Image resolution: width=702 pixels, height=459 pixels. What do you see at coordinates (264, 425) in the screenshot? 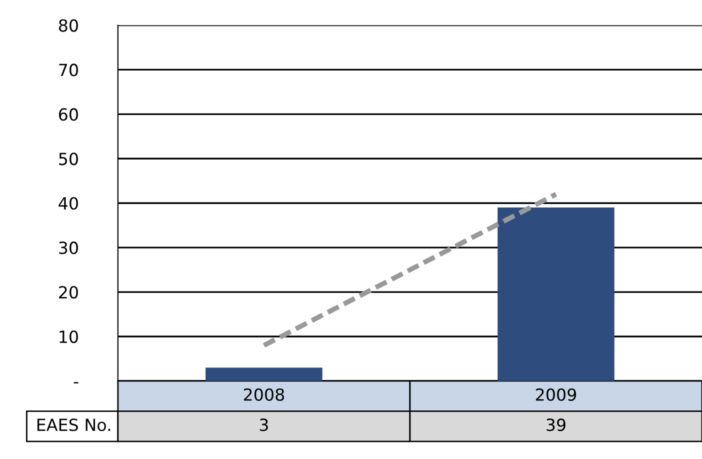
I see `data-label: 3` at bounding box center [264, 425].